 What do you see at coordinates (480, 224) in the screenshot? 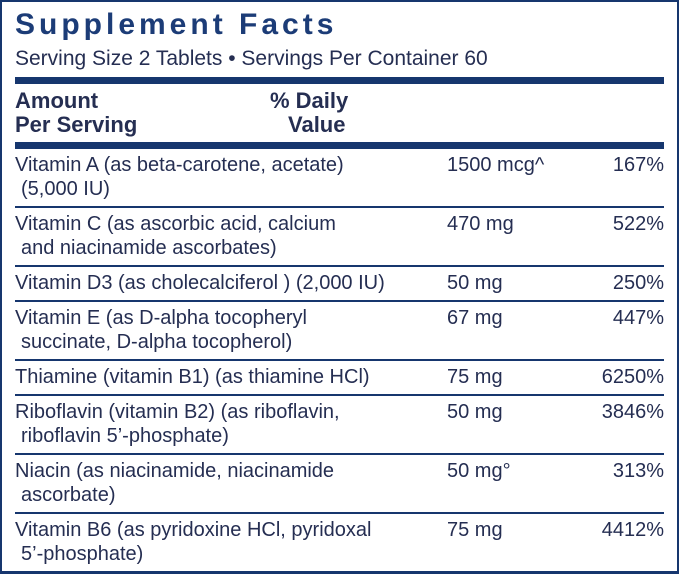
I see `nutrient-amount: 470 mg` at bounding box center [480, 224].